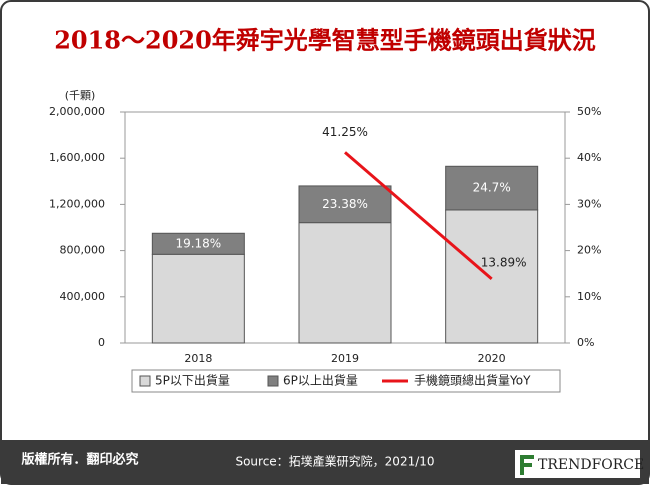  Describe the element at coordinates (589, 296) in the screenshot. I see `y2-tick-label: 10%` at that location.